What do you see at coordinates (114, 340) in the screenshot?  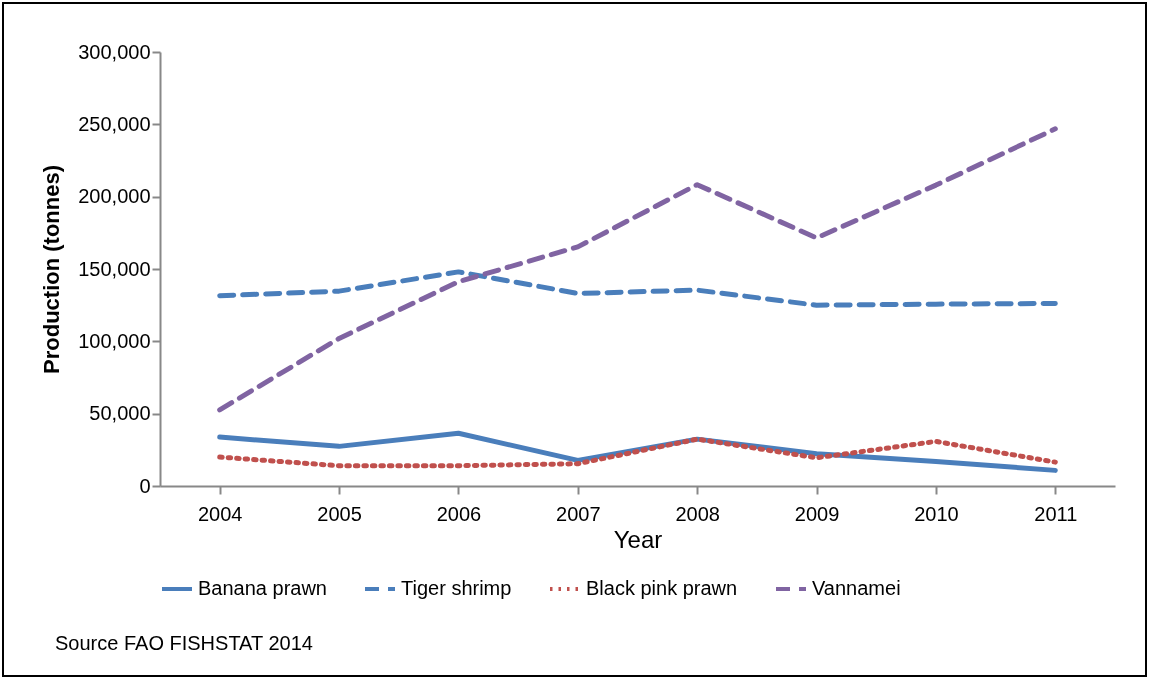 I see `y-tick-label: 100,000` at bounding box center [114, 340].